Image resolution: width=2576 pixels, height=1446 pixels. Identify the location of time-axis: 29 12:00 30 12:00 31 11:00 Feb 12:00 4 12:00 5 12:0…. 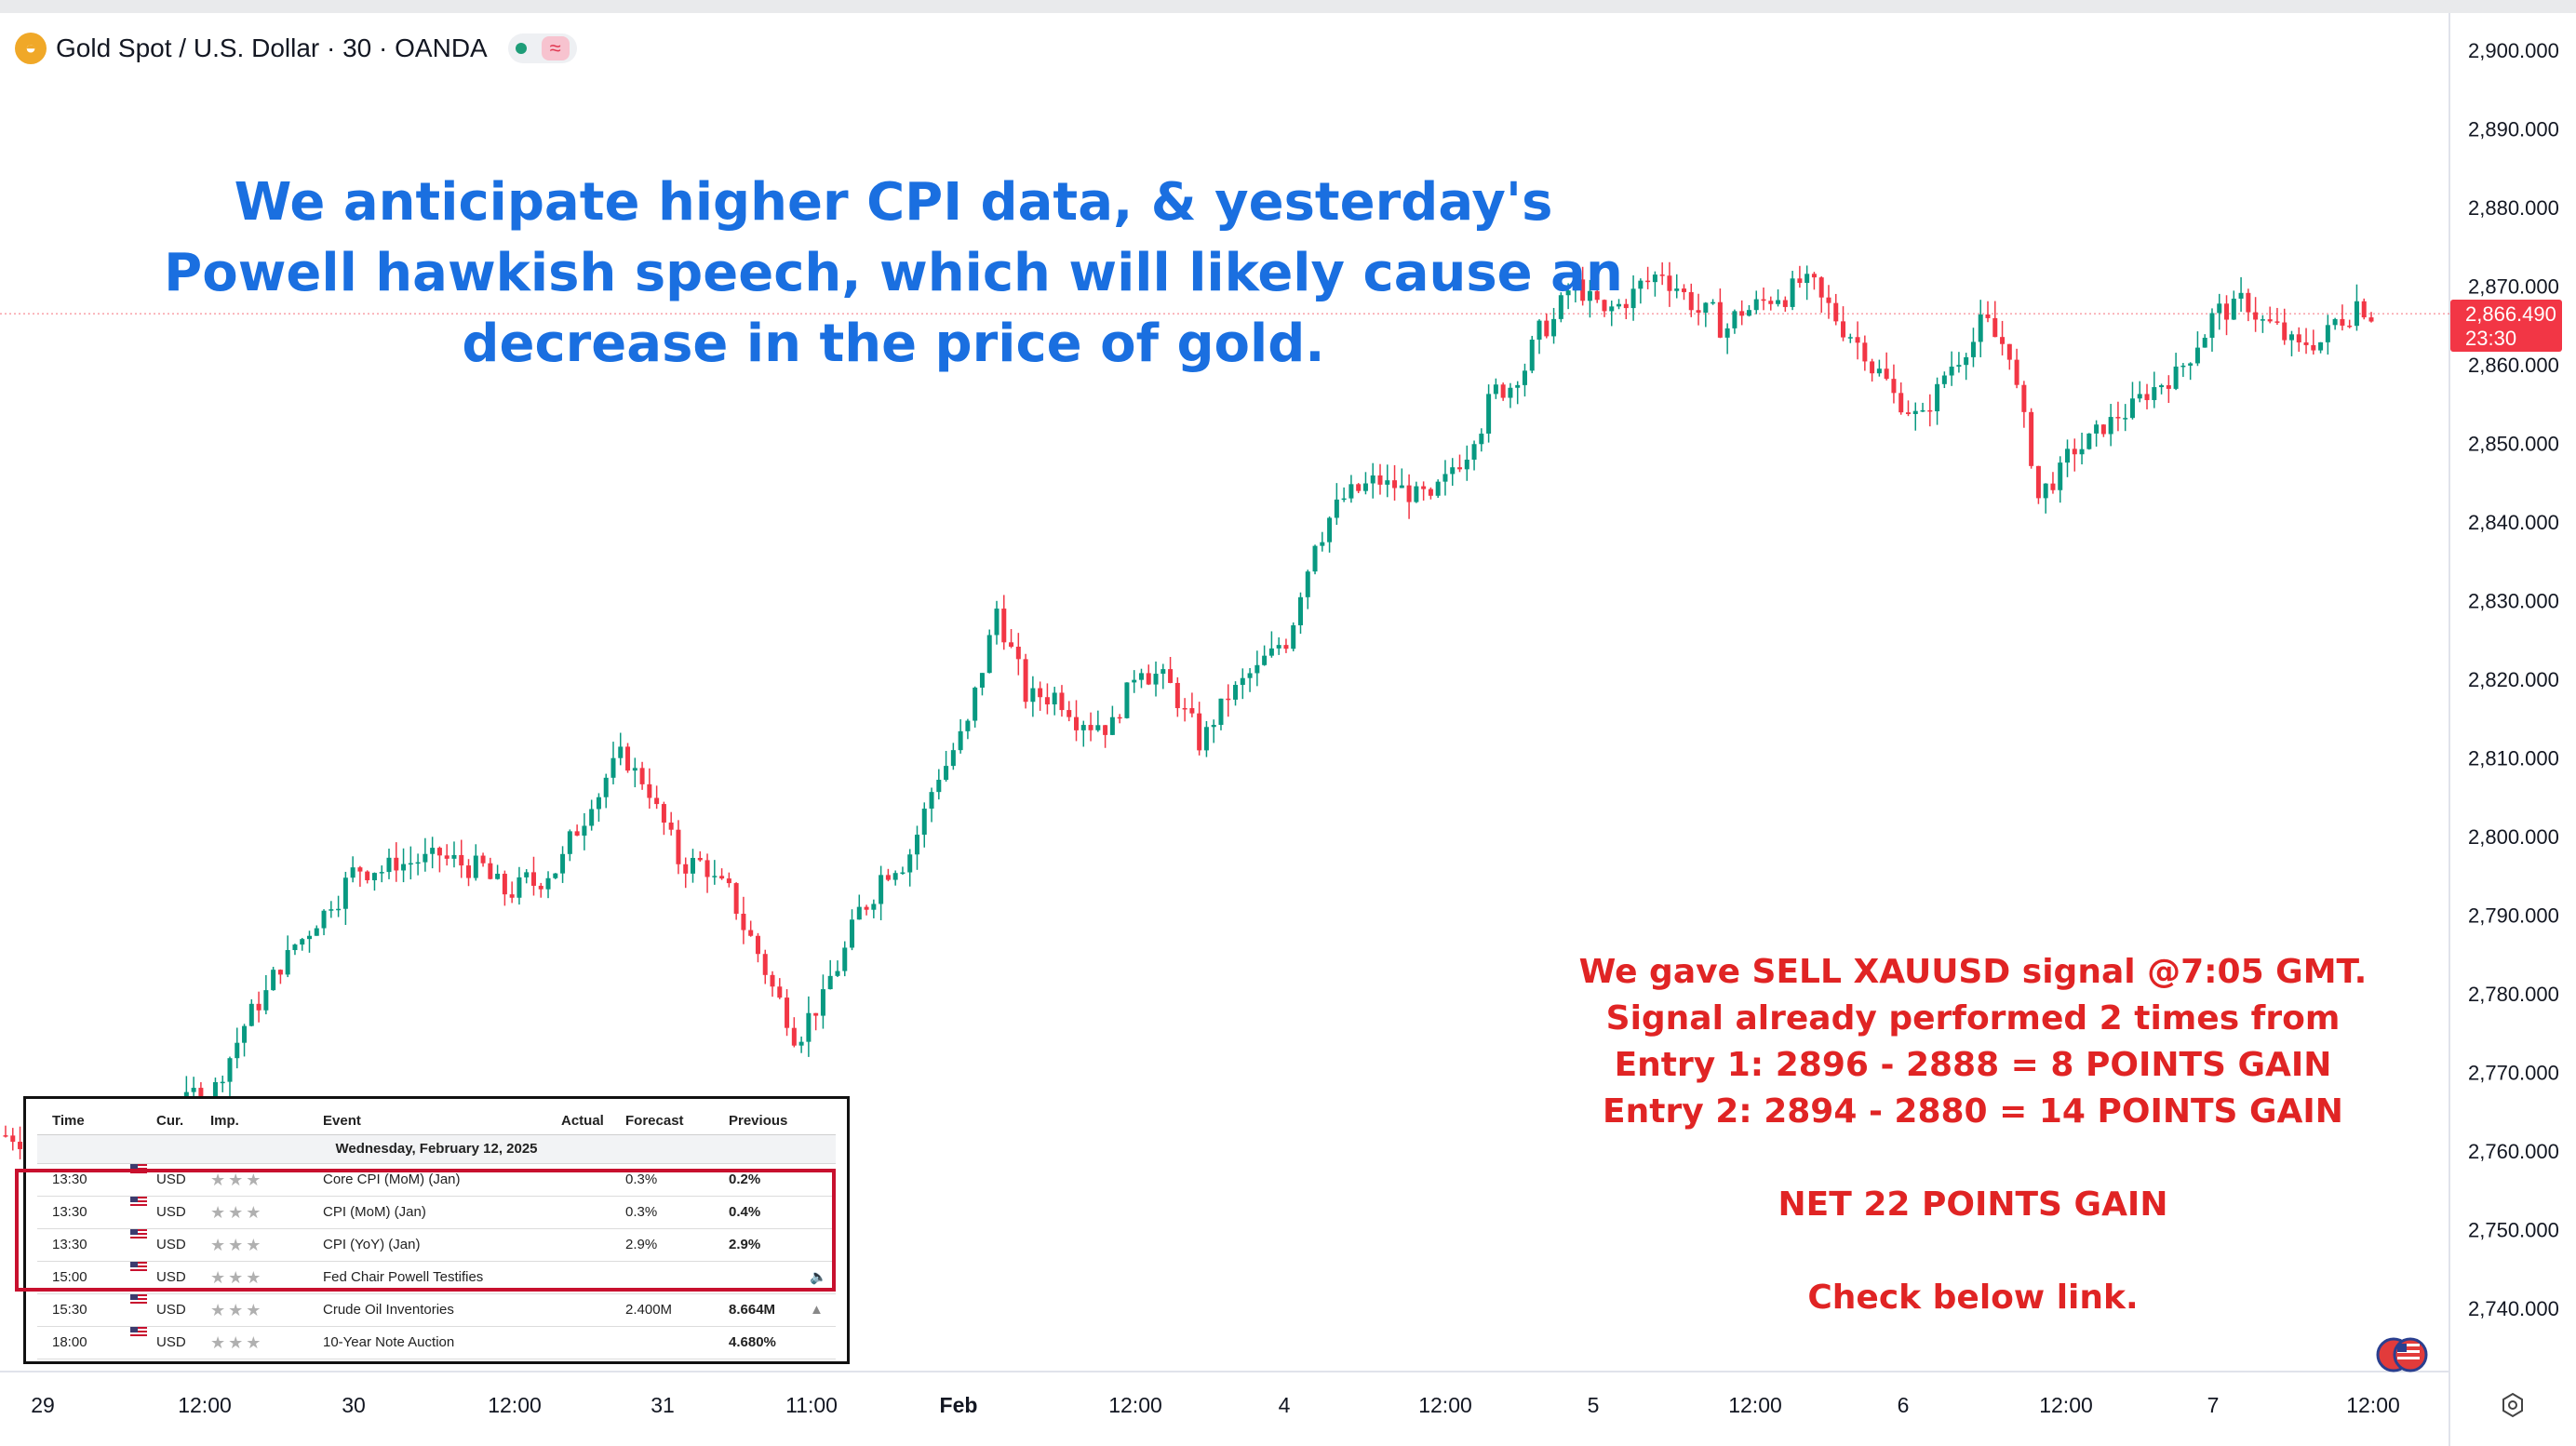
(1215, 1405).